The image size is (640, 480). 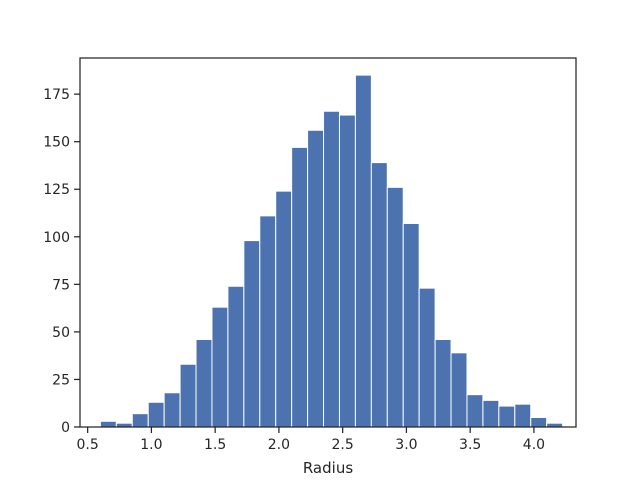 What do you see at coordinates (56, 238) in the screenshot?
I see `y-tick-label: 100` at bounding box center [56, 238].